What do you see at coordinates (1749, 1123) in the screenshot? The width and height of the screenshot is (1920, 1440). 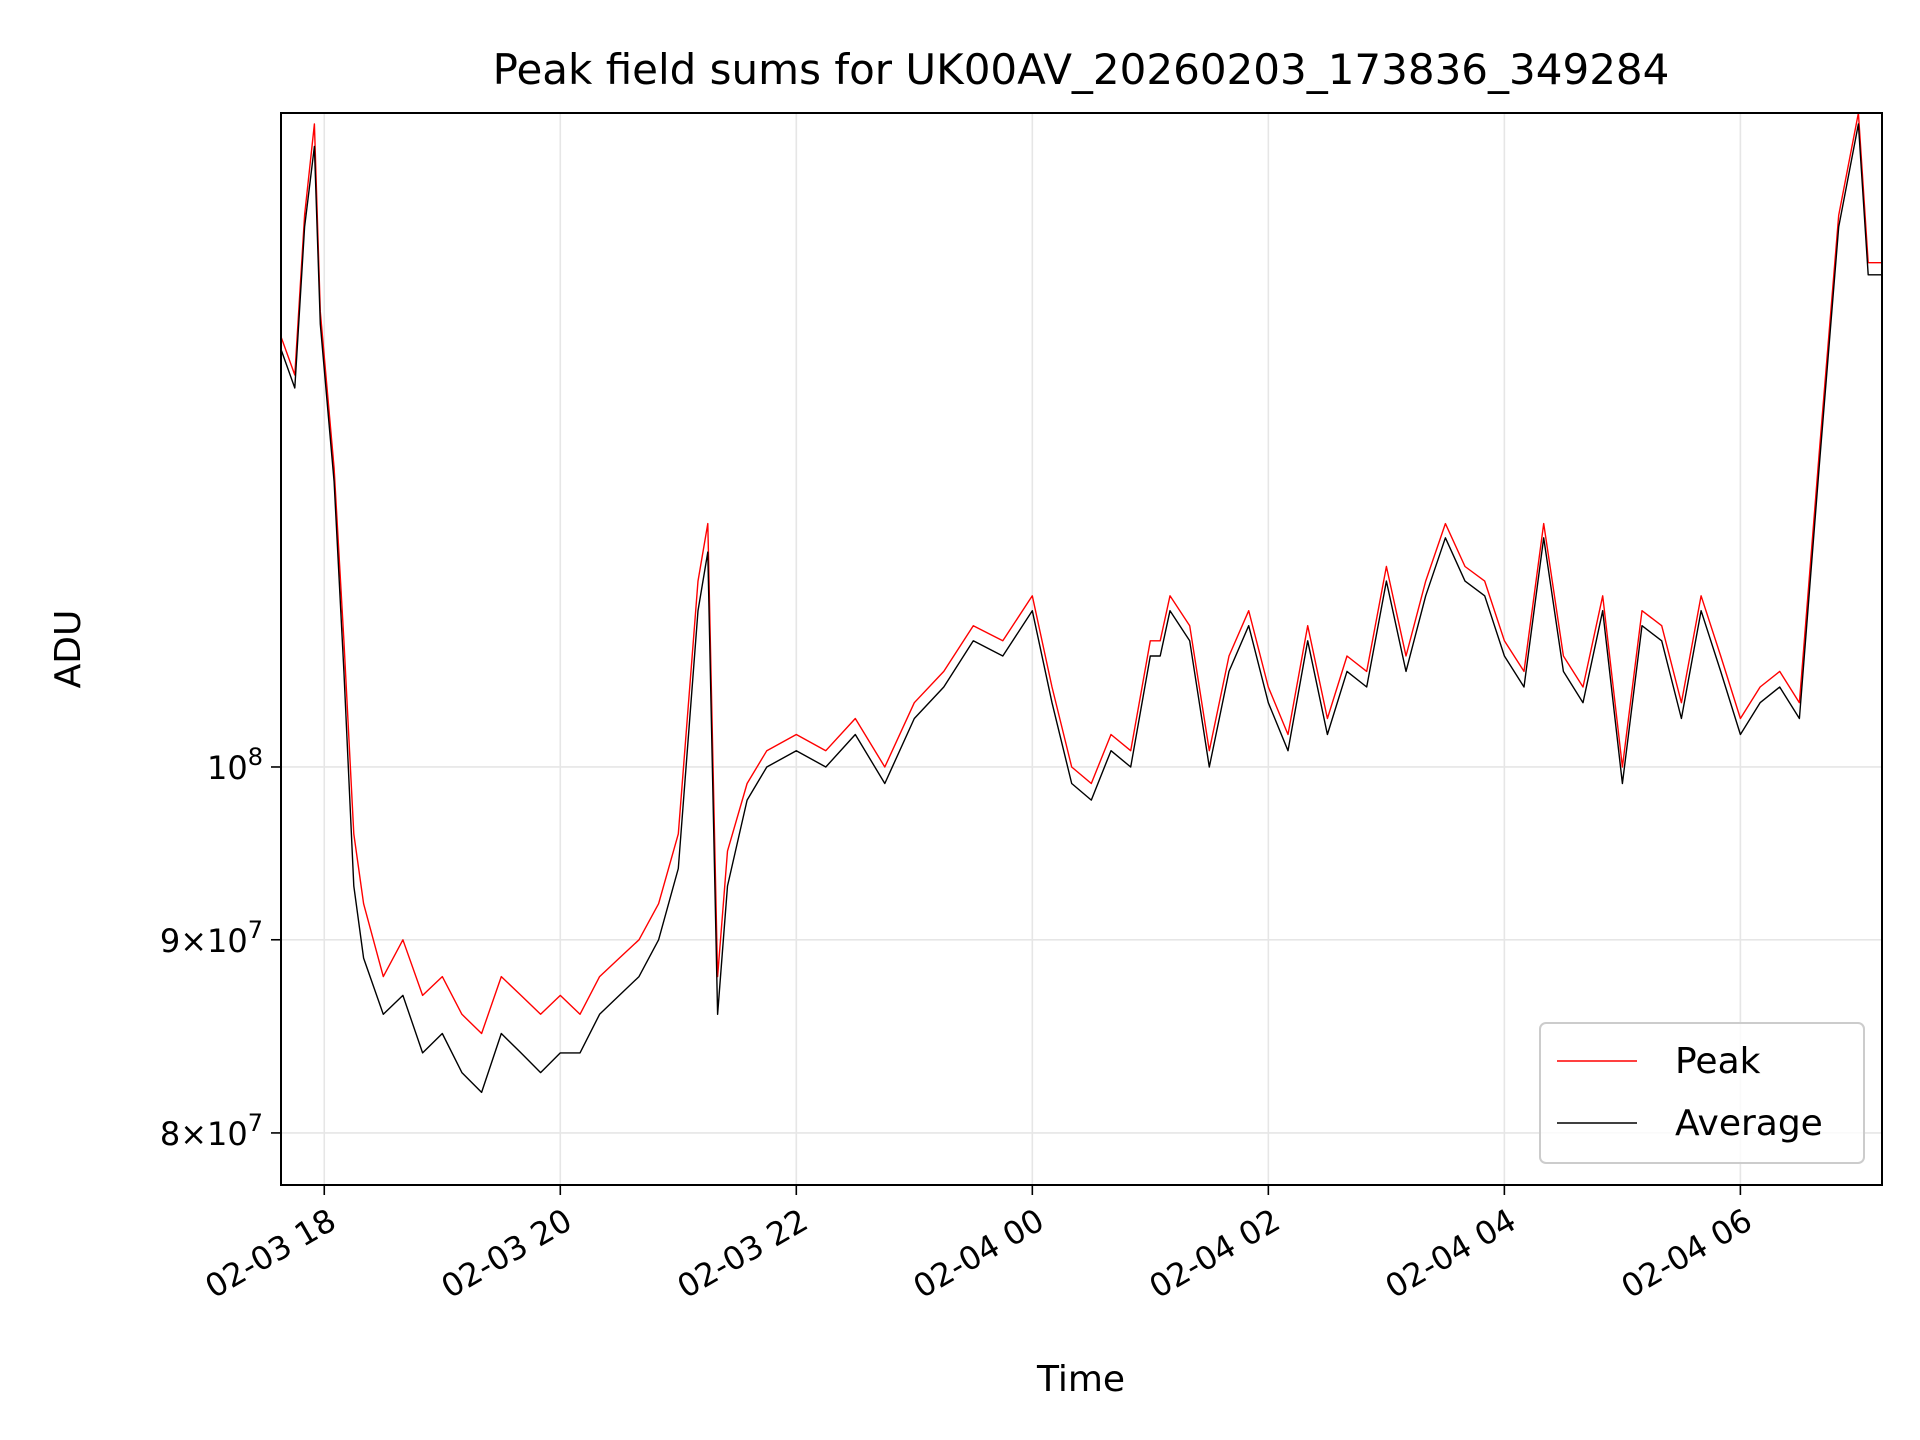 I see `legend-average-label: Average` at bounding box center [1749, 1123].